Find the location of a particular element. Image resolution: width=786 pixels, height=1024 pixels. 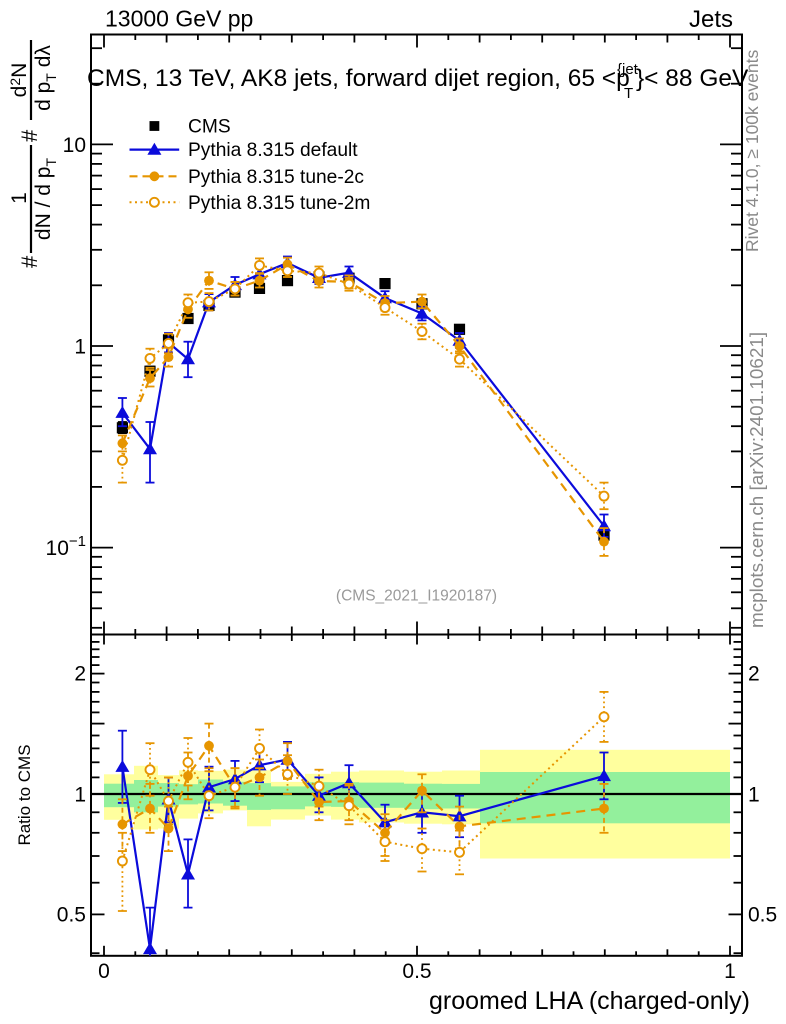

svg-text: 13000 GeV pp is located at coordinates (179, 19).